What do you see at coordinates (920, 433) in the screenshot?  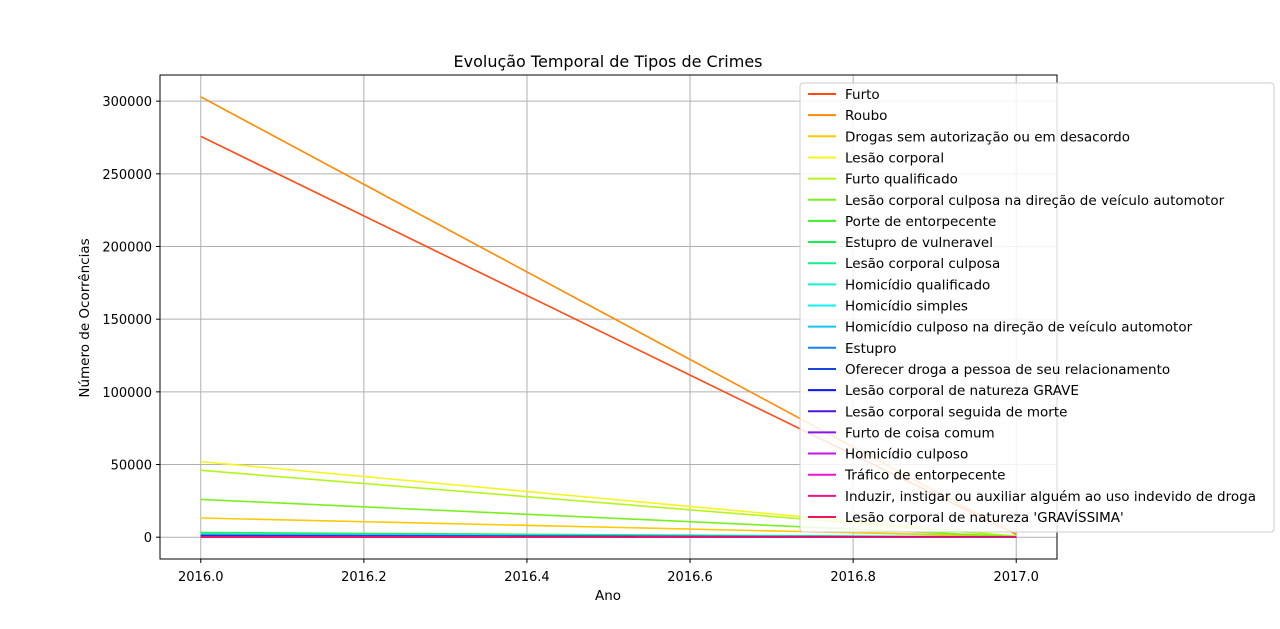 I see `legend-label: Furto de coisa comum` at bounding box center [920, 433].